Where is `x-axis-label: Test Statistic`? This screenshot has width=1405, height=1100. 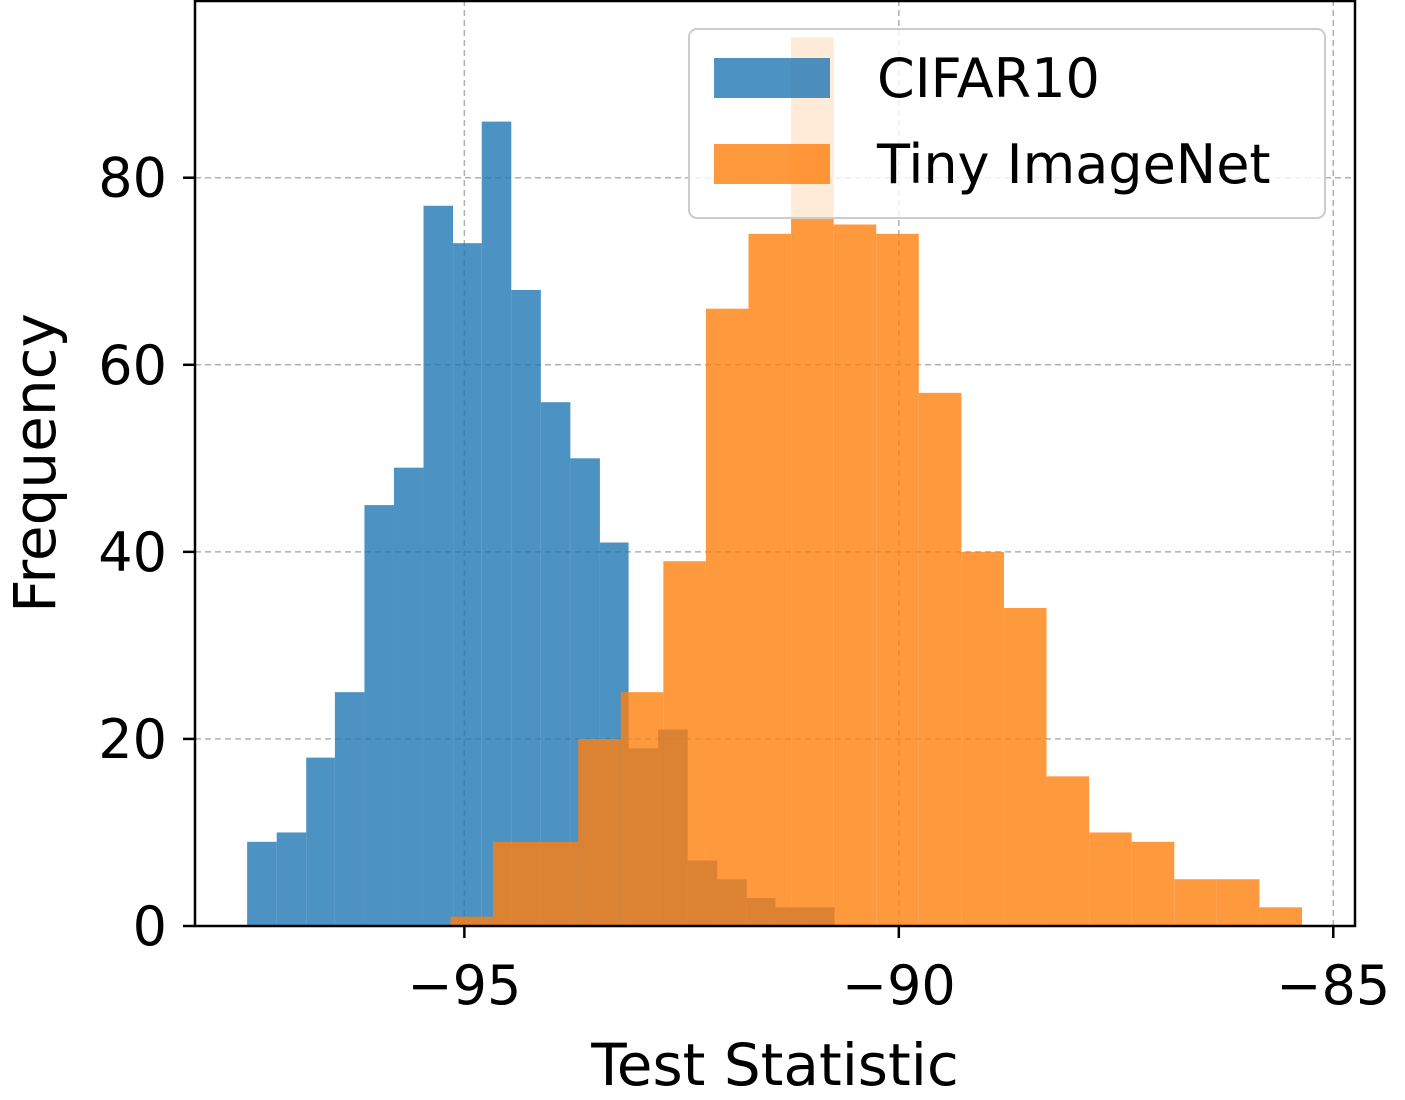
x-axis-label: Test Statistic is located at coordinates (774, 1065).